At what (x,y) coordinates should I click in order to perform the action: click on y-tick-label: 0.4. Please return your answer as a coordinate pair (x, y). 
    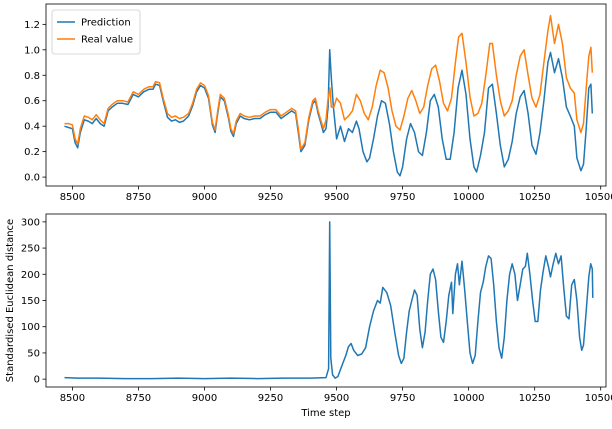
    Looking at the image, I should click on (32, 127).